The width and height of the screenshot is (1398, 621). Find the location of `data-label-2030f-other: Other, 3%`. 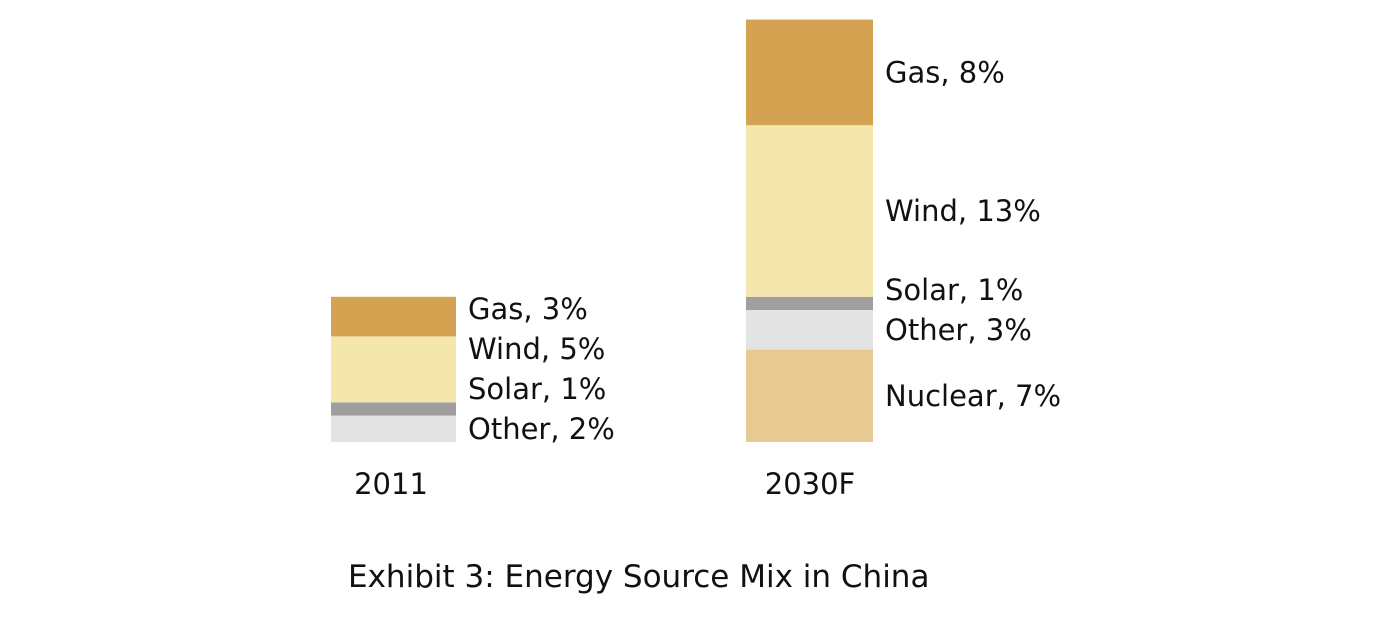

data-label-2030f-other: Other, 3% is located at coordinates (958, 330).